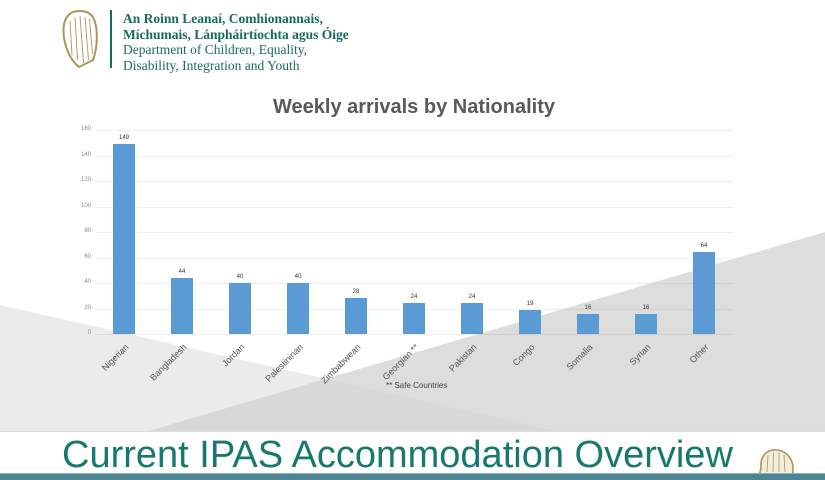  What do you see at coordinates (223, 18) in the screenshot?
I see `department-irish-line1: An Roinn Leanaí, Comhionannais,` at bounding box center [223, 18].